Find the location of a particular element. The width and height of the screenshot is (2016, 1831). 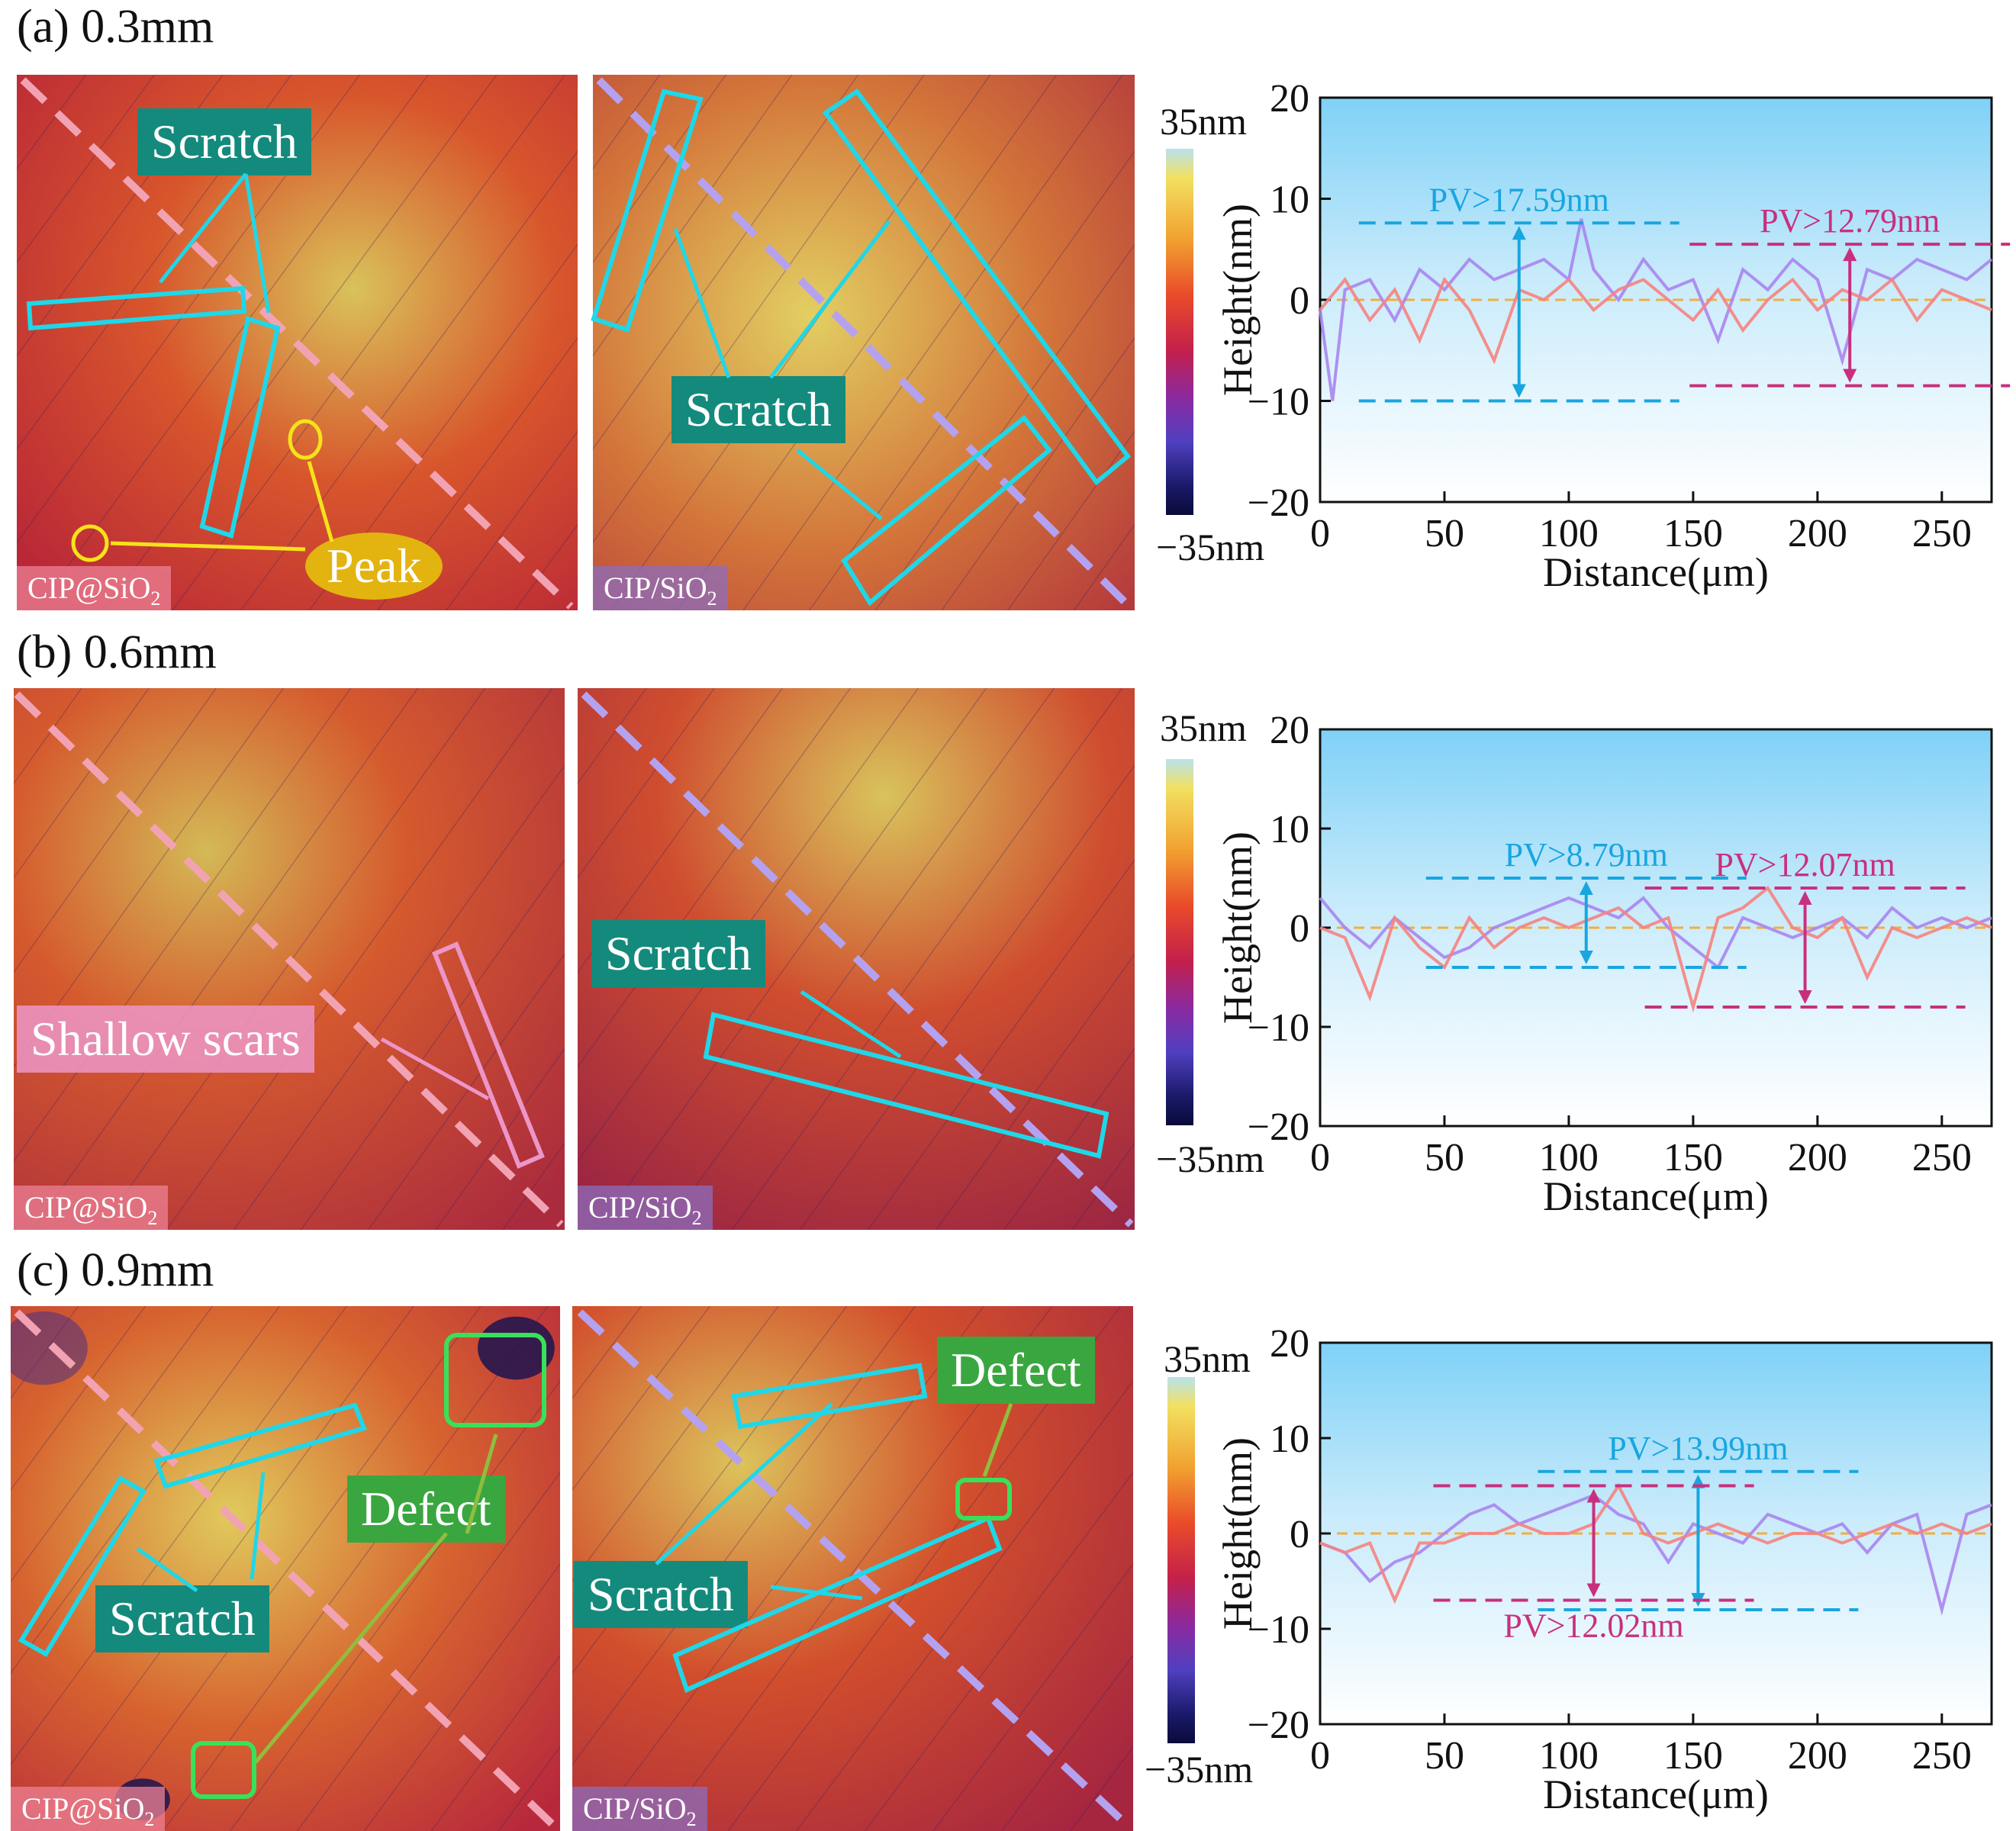

panel-b-title: (b) 0.6mm is located at coordinates (117, 652).